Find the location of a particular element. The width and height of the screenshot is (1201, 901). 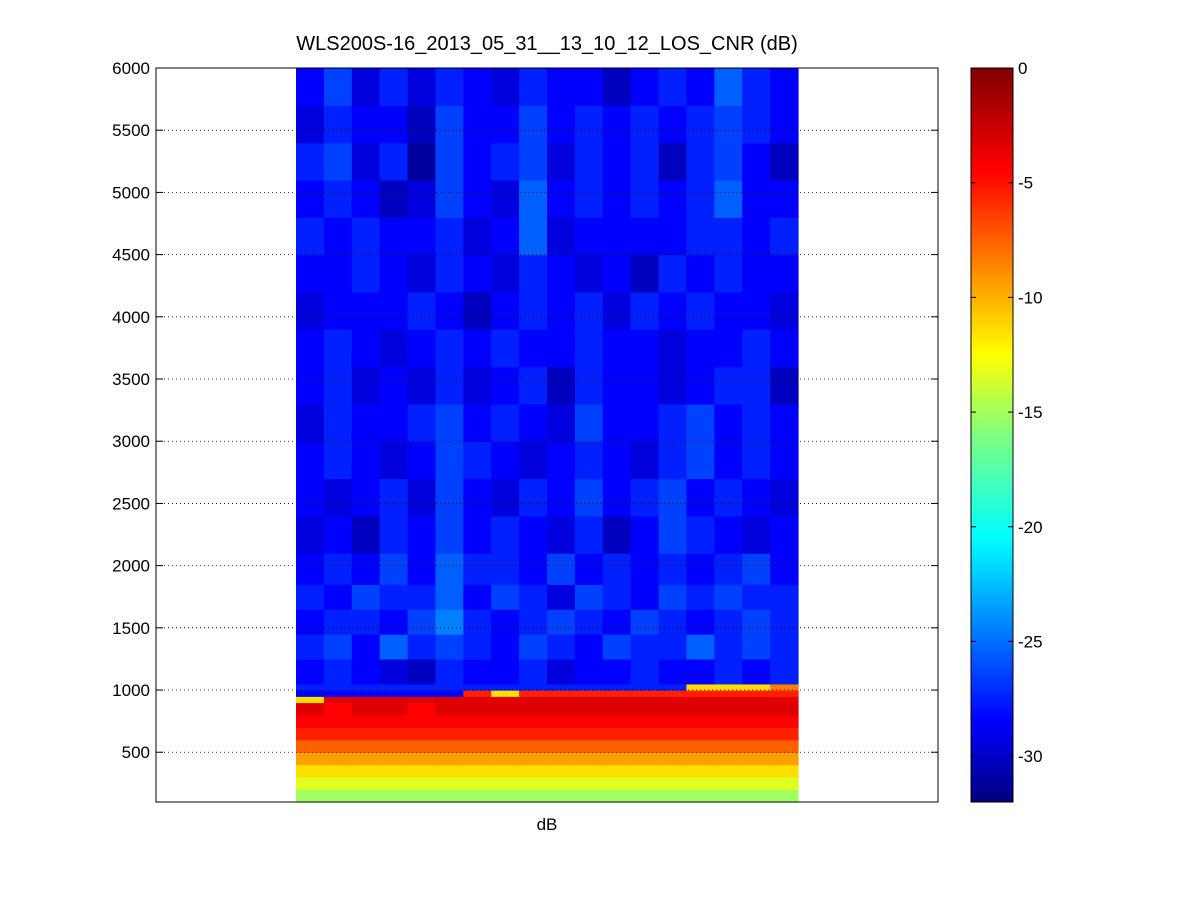

y-tick-label: 1500 is located at coordinates (131, 628).